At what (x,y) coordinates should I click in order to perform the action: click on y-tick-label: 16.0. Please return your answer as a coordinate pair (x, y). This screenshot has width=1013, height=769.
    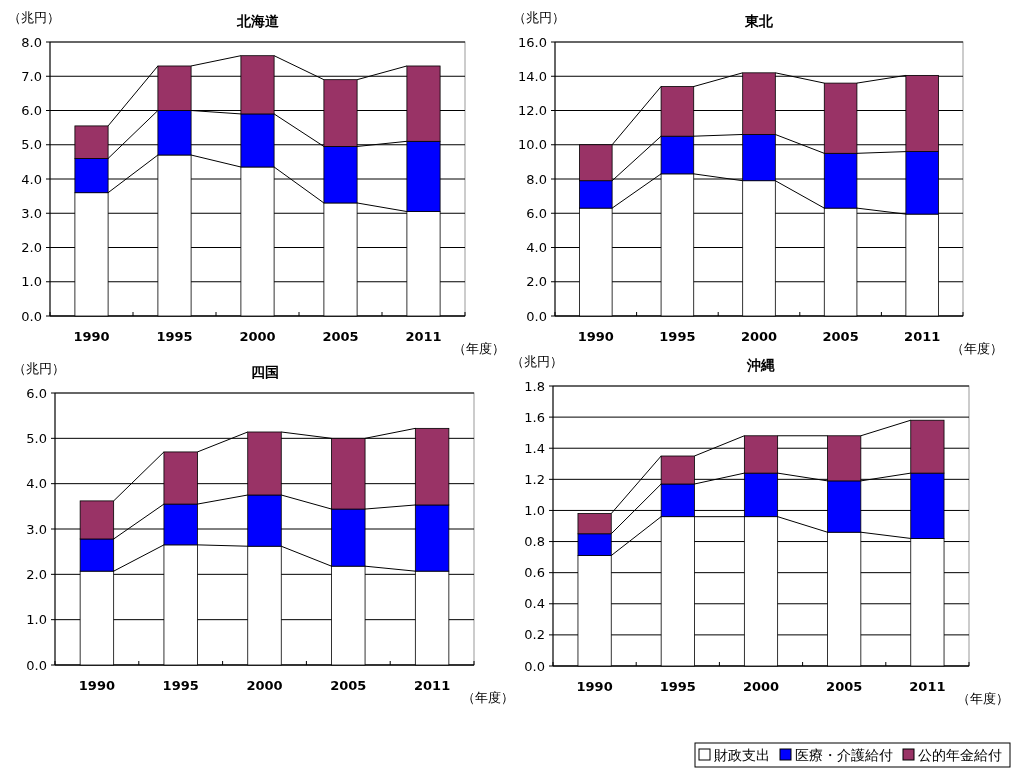
    Looking at the image, I should click on (532, 42).